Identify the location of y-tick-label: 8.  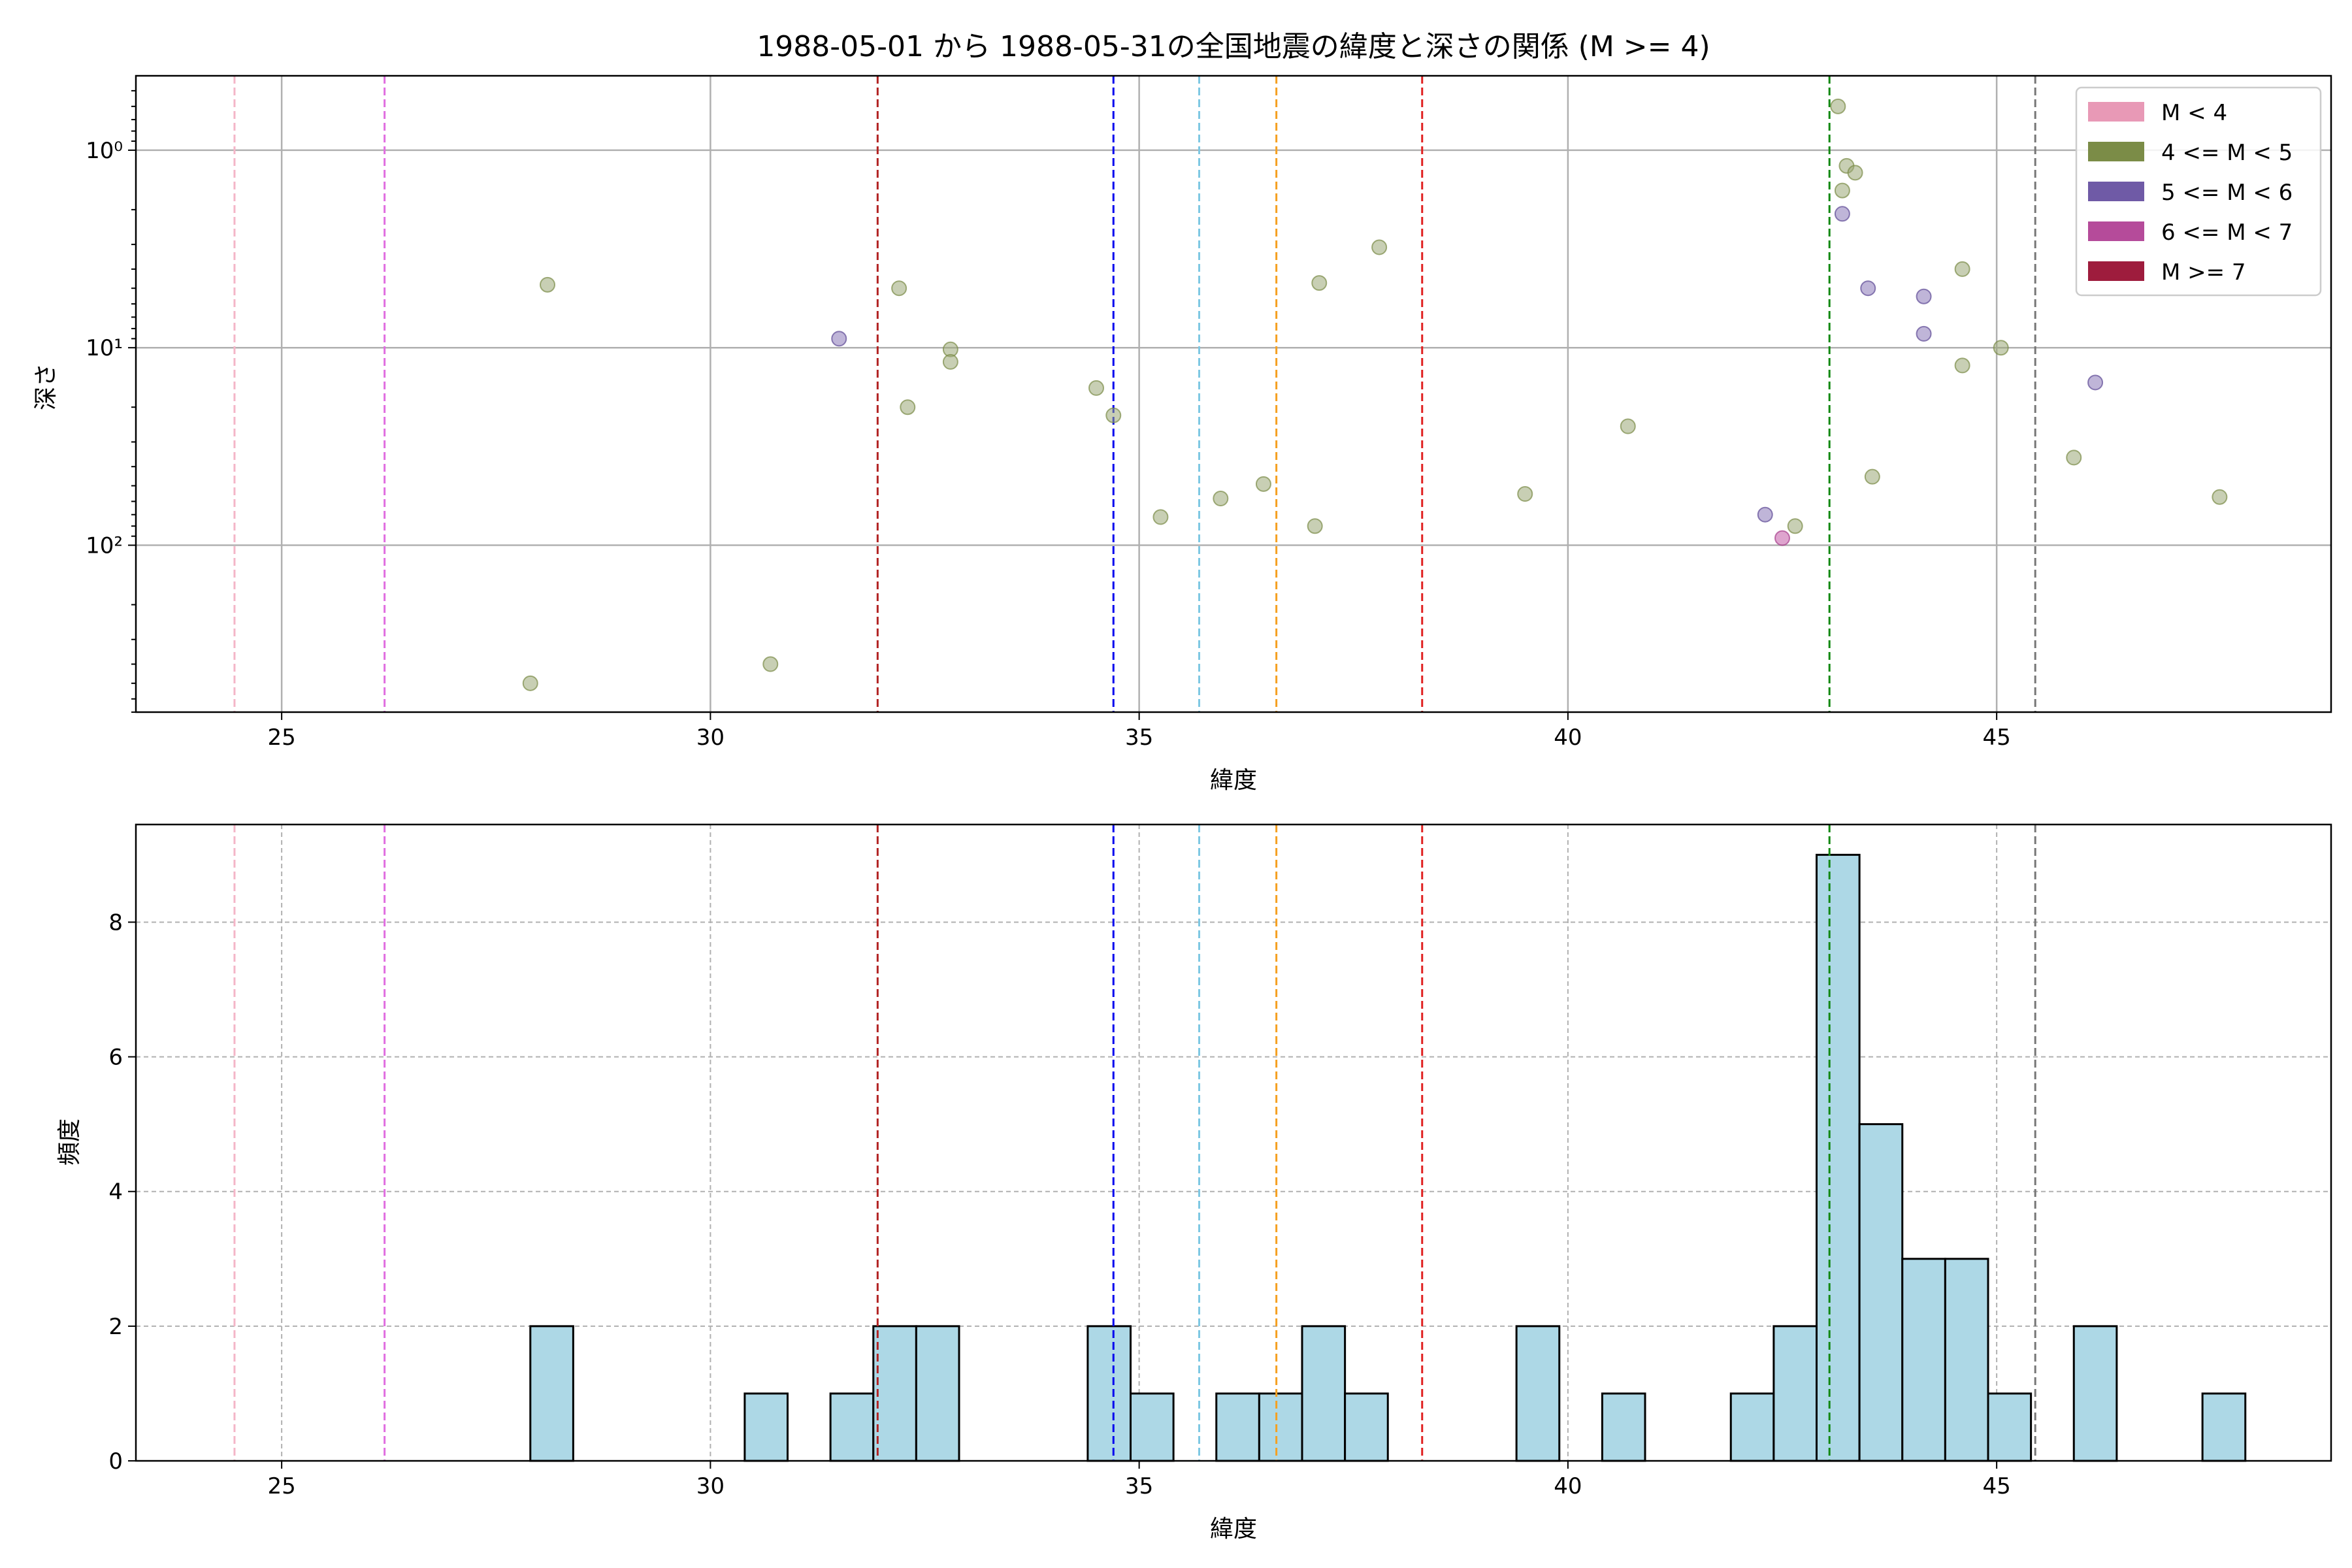
(115, 922).